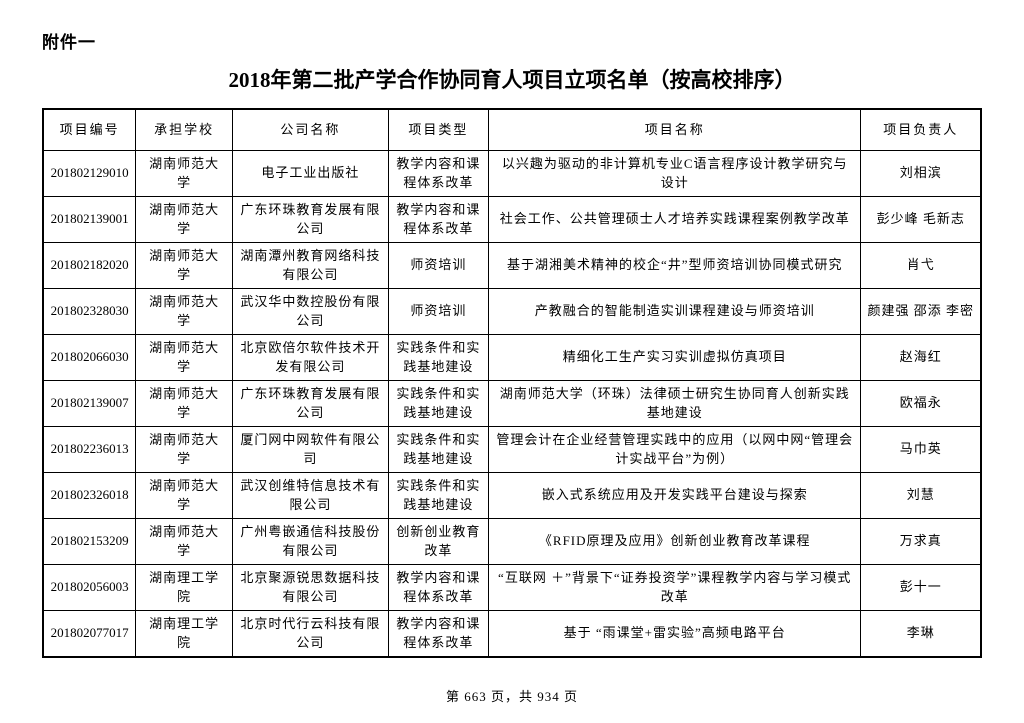 The height and width of the screenshot is (723, 1024). I want to click on cell-project-leader: 刘慧, so click(921, 495).